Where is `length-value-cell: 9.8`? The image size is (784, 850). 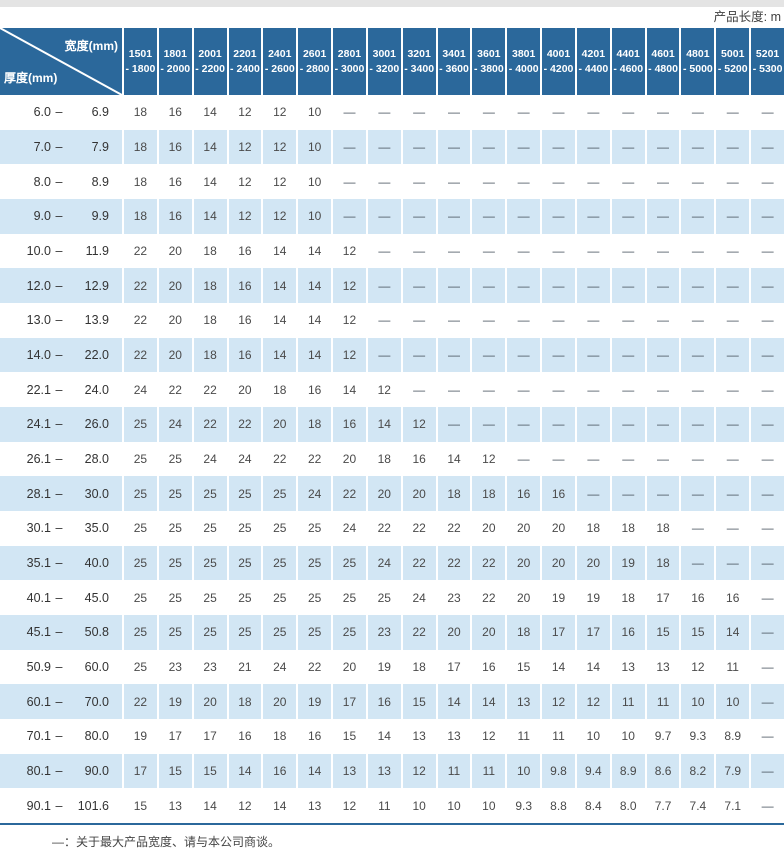 length-value-cell: 9.8 is located at coordinates (557, 771).